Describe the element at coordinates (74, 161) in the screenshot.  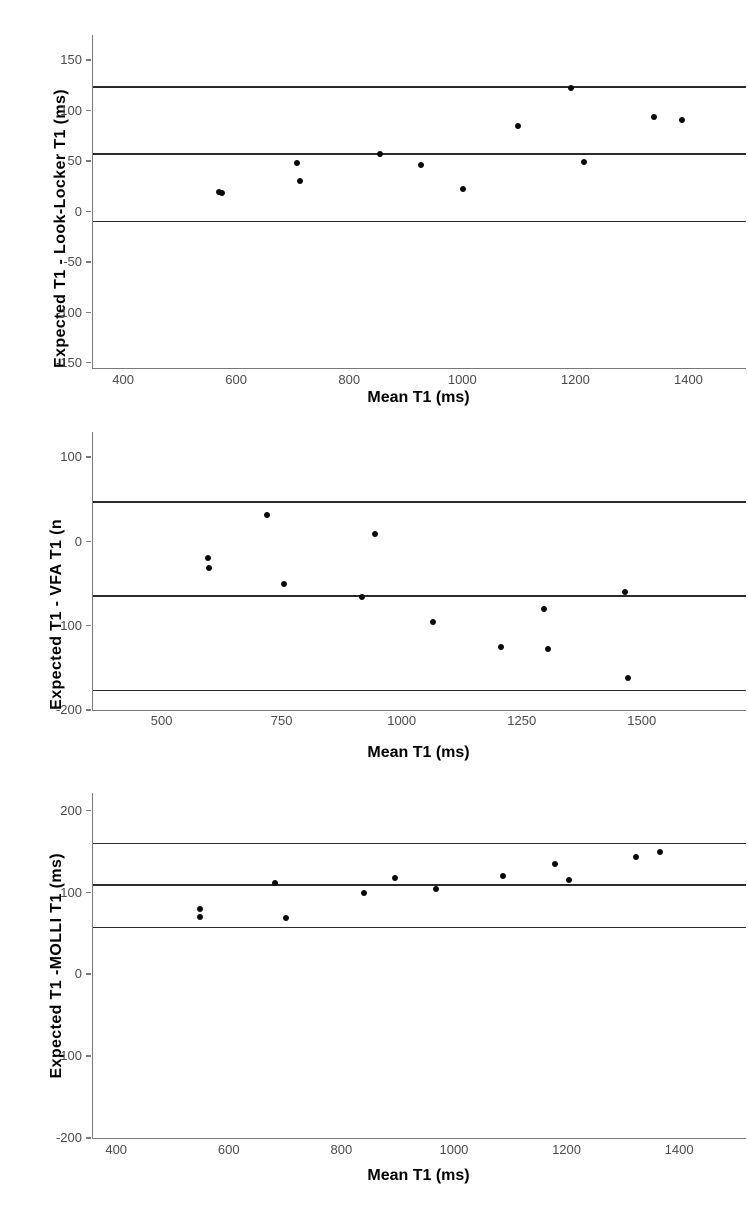
I see `y-tick-label: 50` at that location.